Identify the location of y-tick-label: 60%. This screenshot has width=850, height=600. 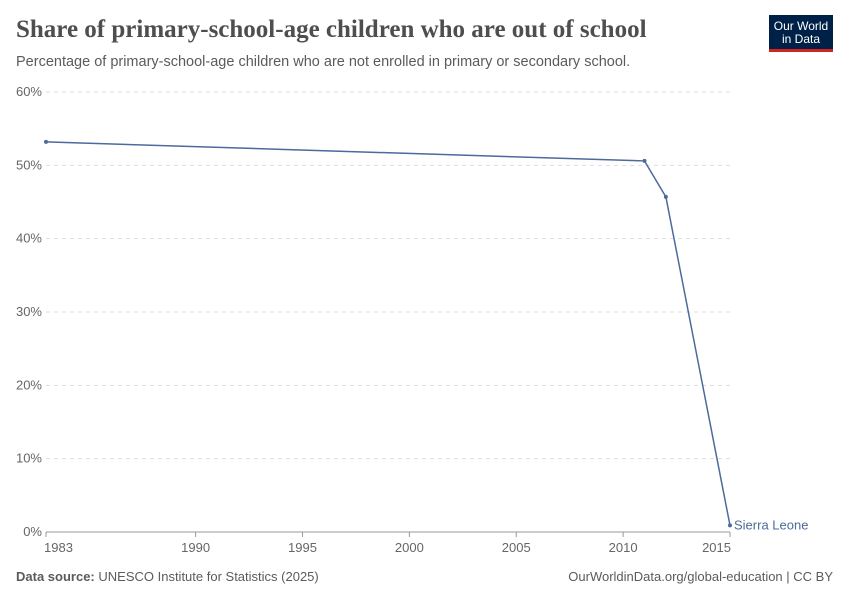
(29, 91).